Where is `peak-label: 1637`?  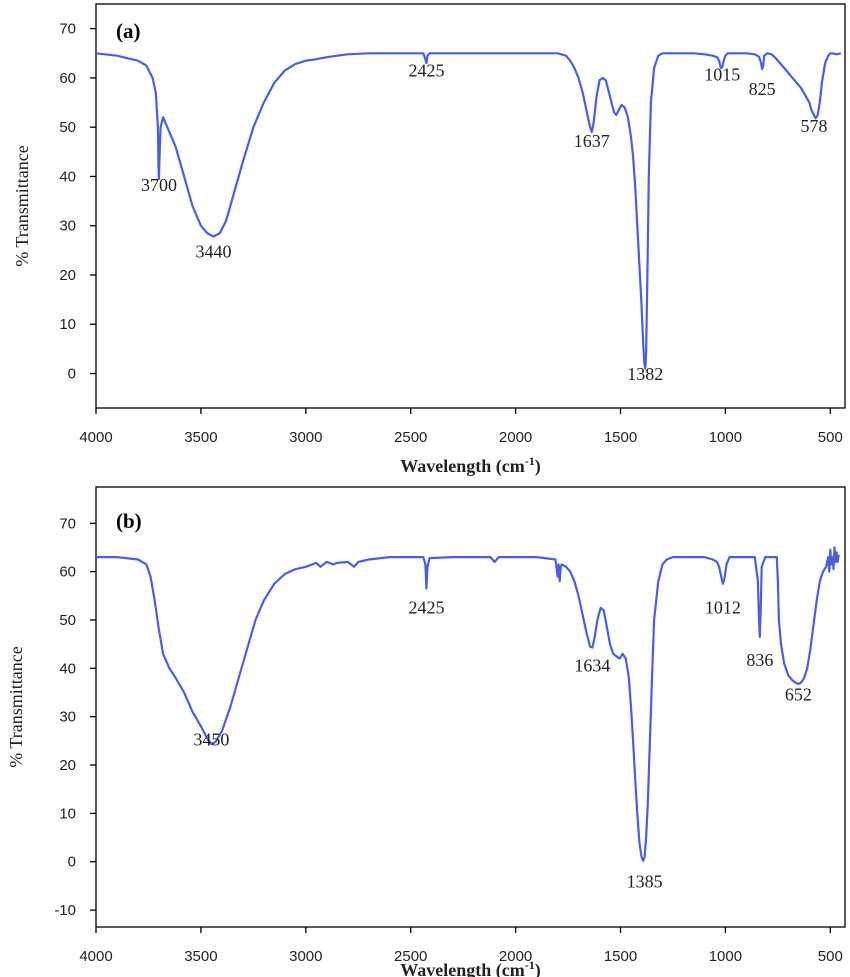
peak-label: 1637 is located at coordinates (592, 141).